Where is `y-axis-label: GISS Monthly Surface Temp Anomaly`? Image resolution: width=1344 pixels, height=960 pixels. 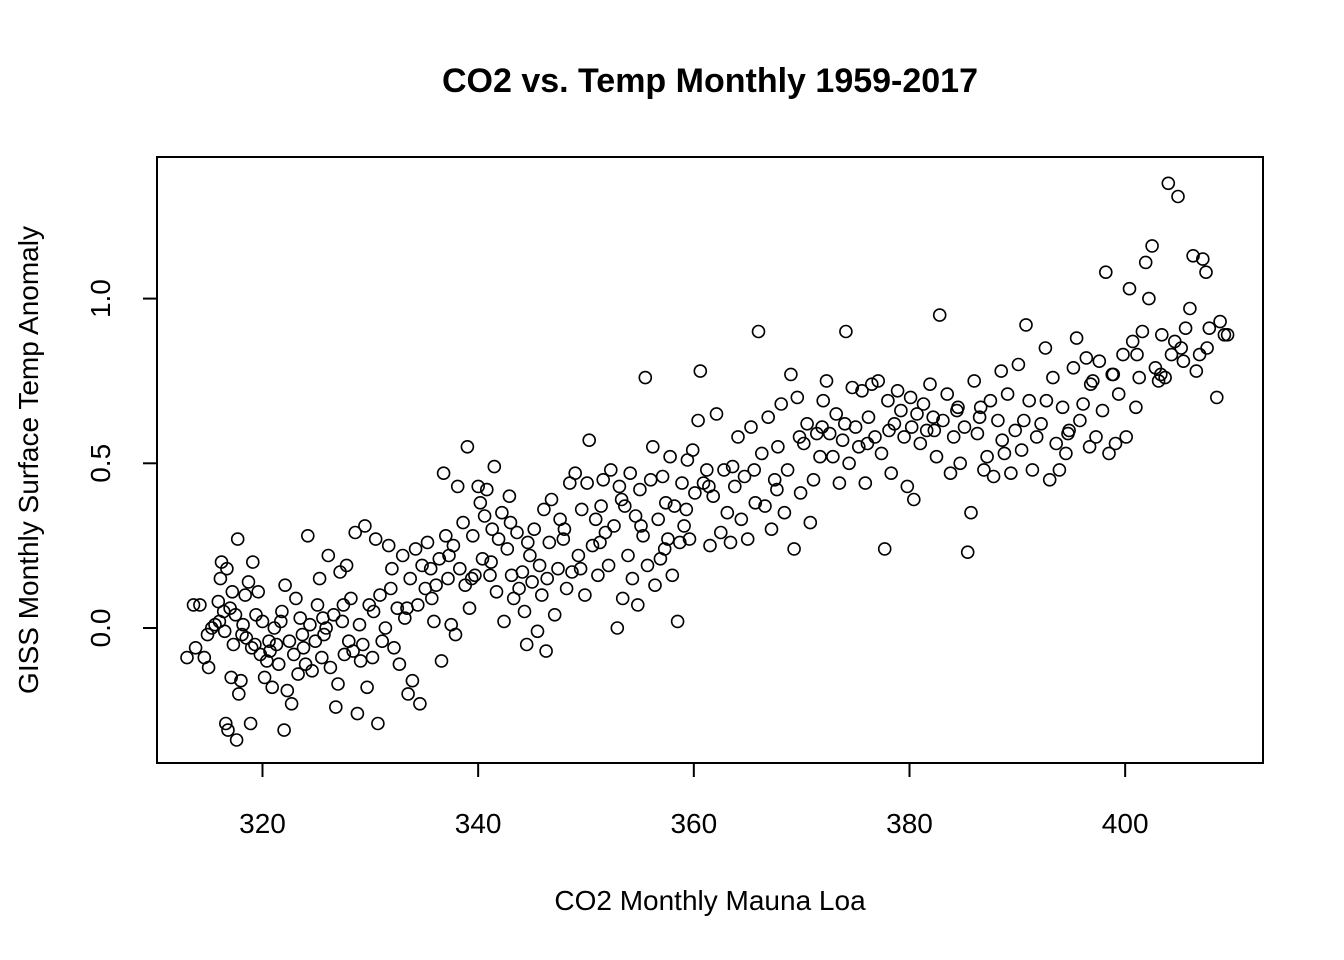
y-axis-label: GISS Monthly Surface Temp Anomaly is located at coordinates (28, 460).